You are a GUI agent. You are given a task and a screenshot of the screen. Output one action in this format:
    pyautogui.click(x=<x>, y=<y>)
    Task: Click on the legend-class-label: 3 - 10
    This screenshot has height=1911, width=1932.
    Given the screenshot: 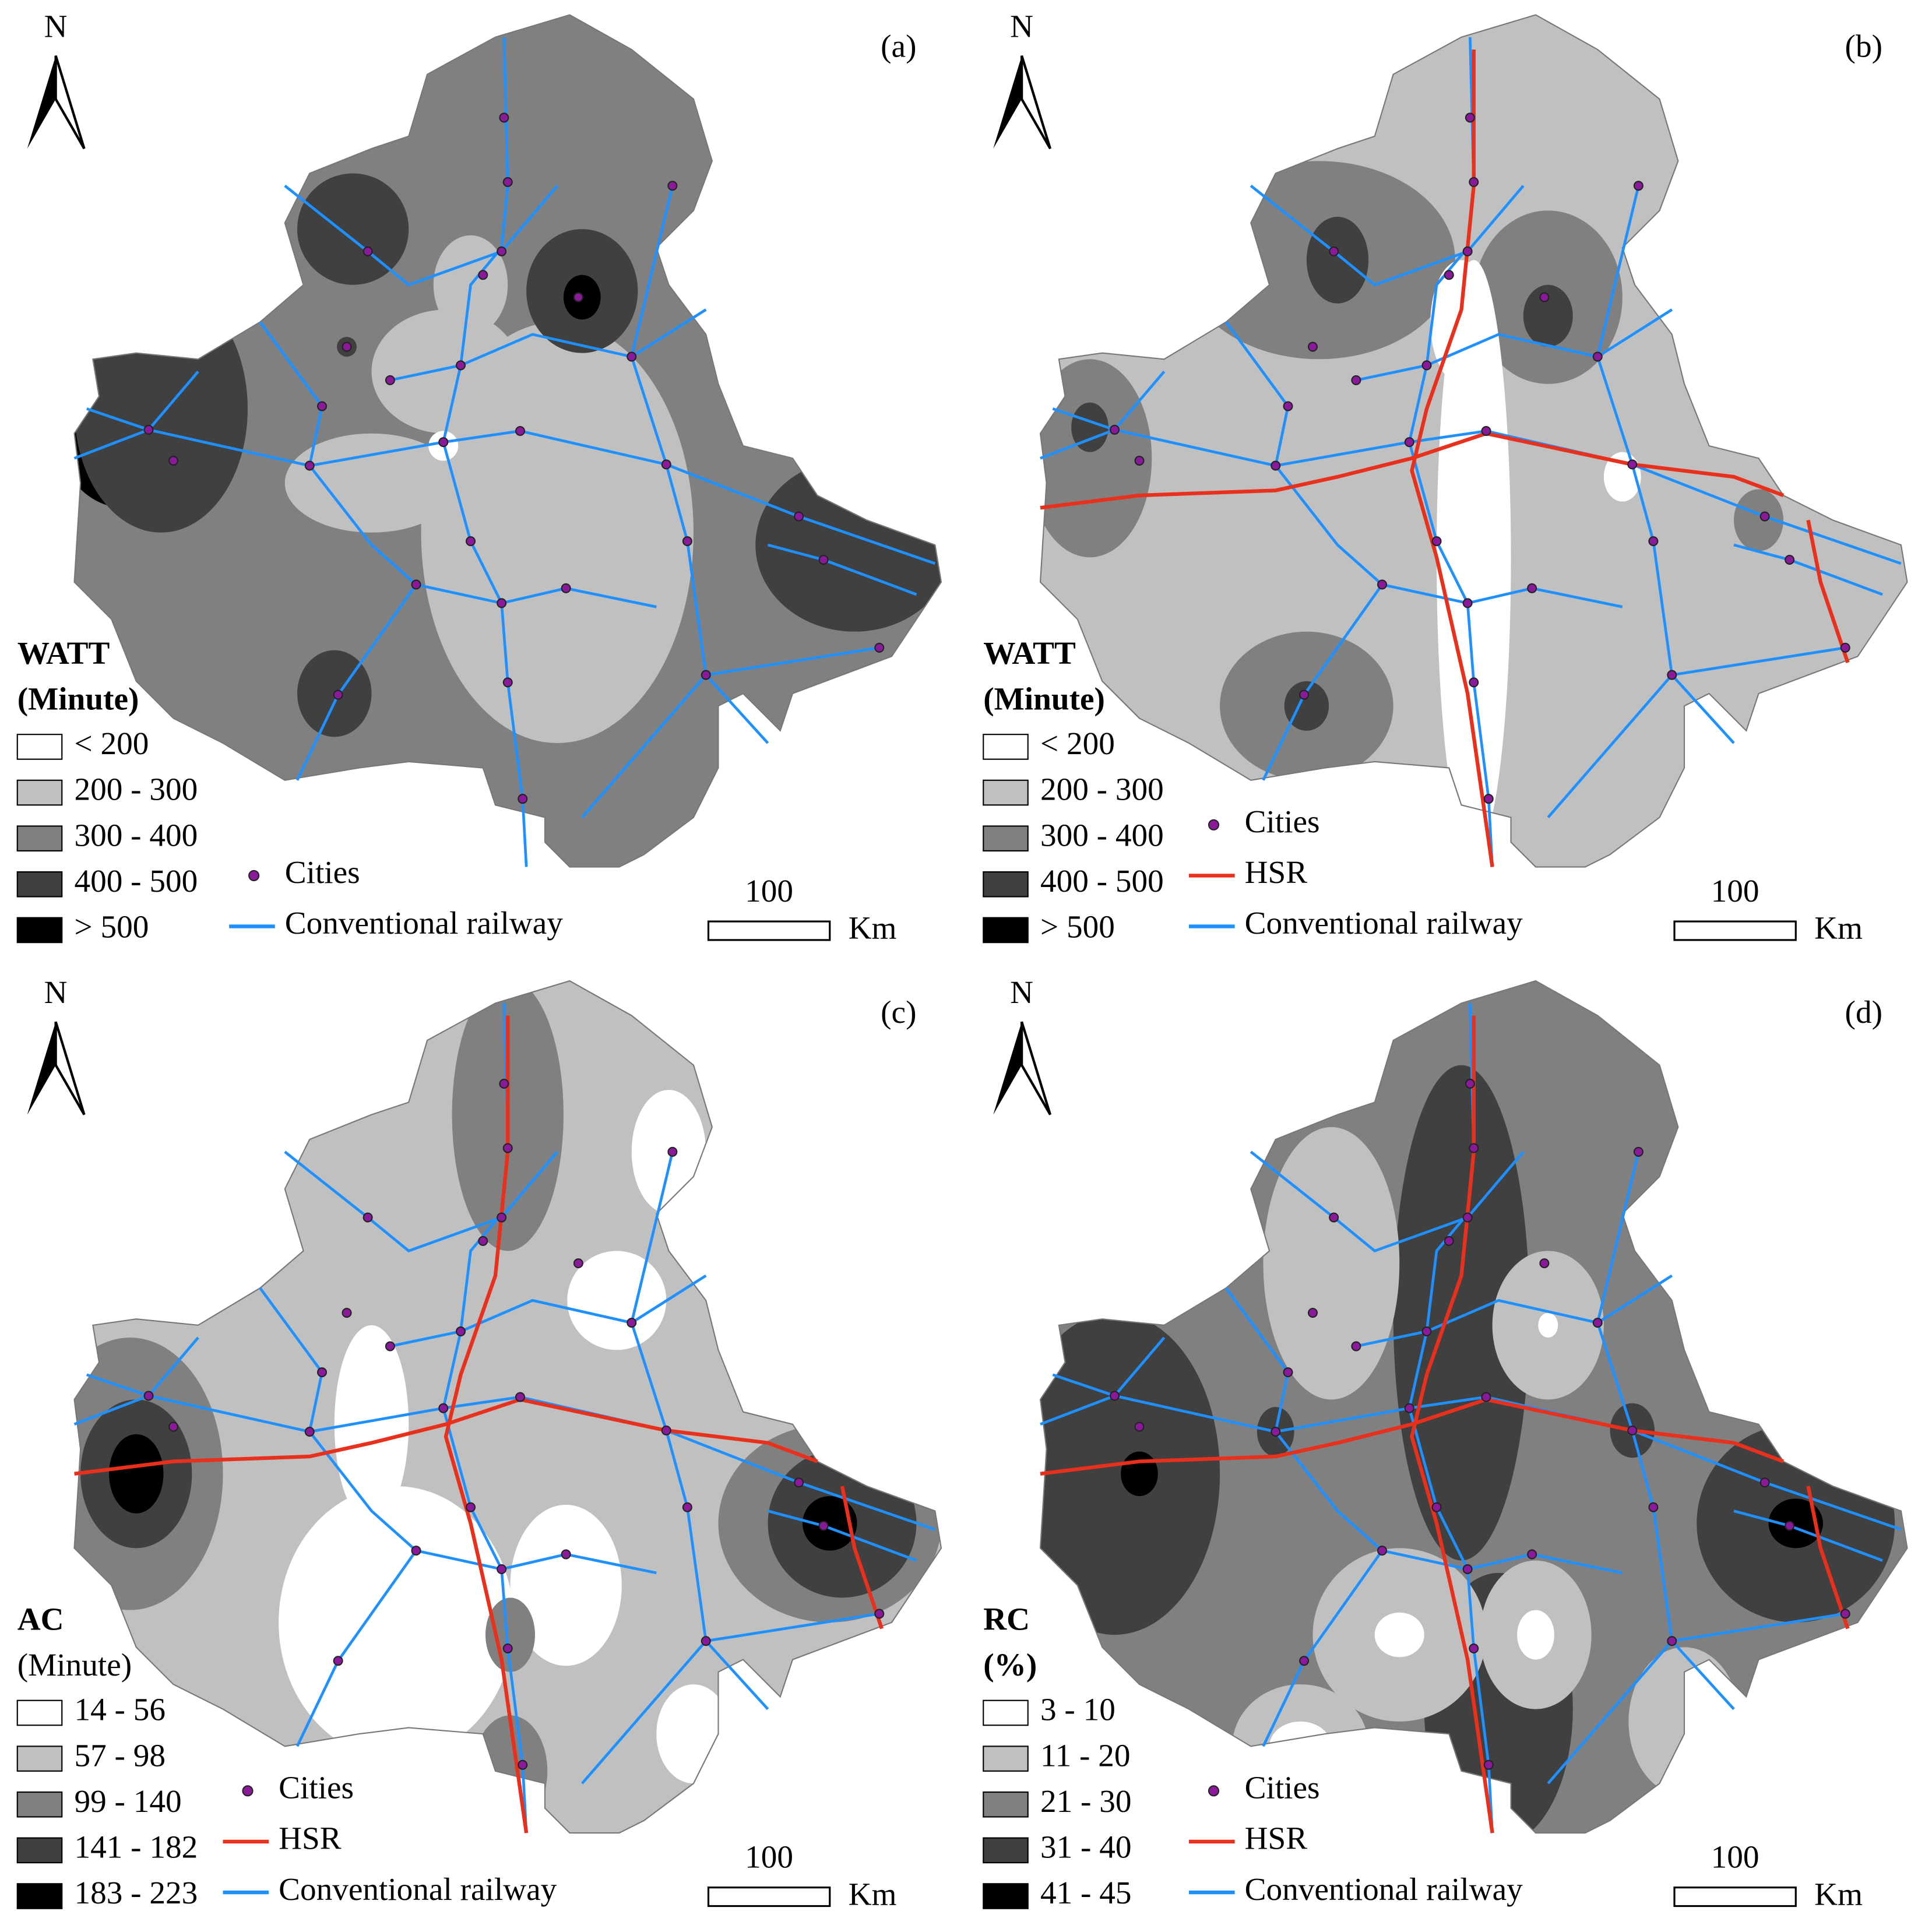 What is the action you would take?
    pyautogui.click(x=1077, y=1709)
    